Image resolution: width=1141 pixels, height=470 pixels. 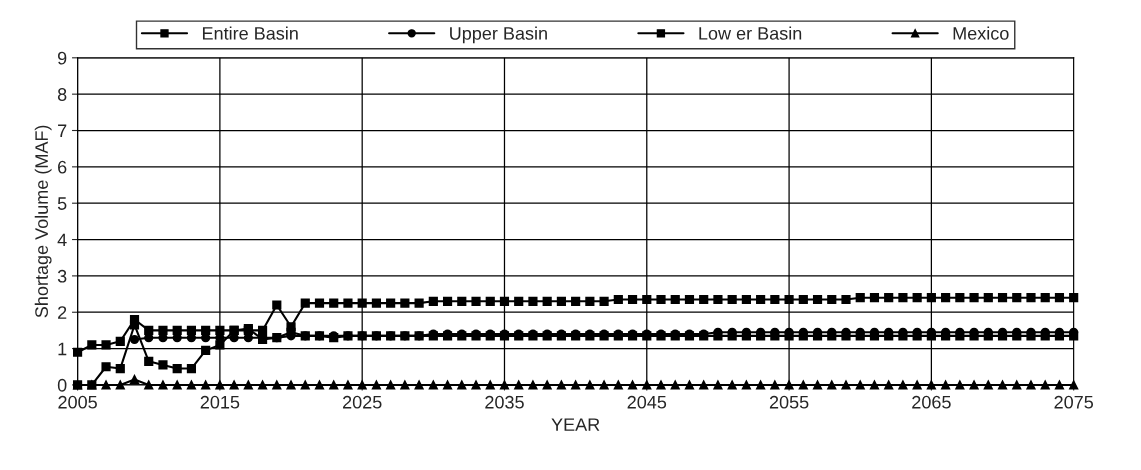 I want to click on y-tick-label: 0, so click(x=62, y=385).